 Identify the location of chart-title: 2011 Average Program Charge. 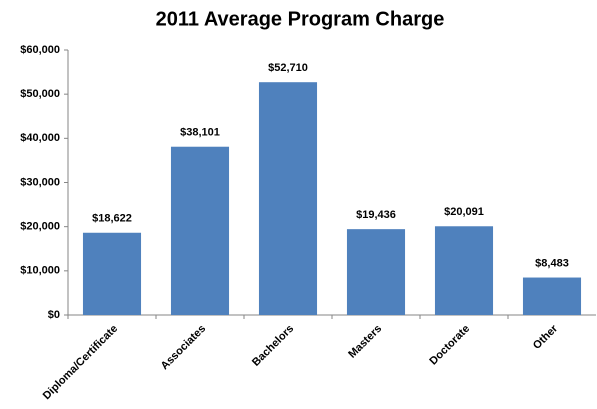
(300, 19).